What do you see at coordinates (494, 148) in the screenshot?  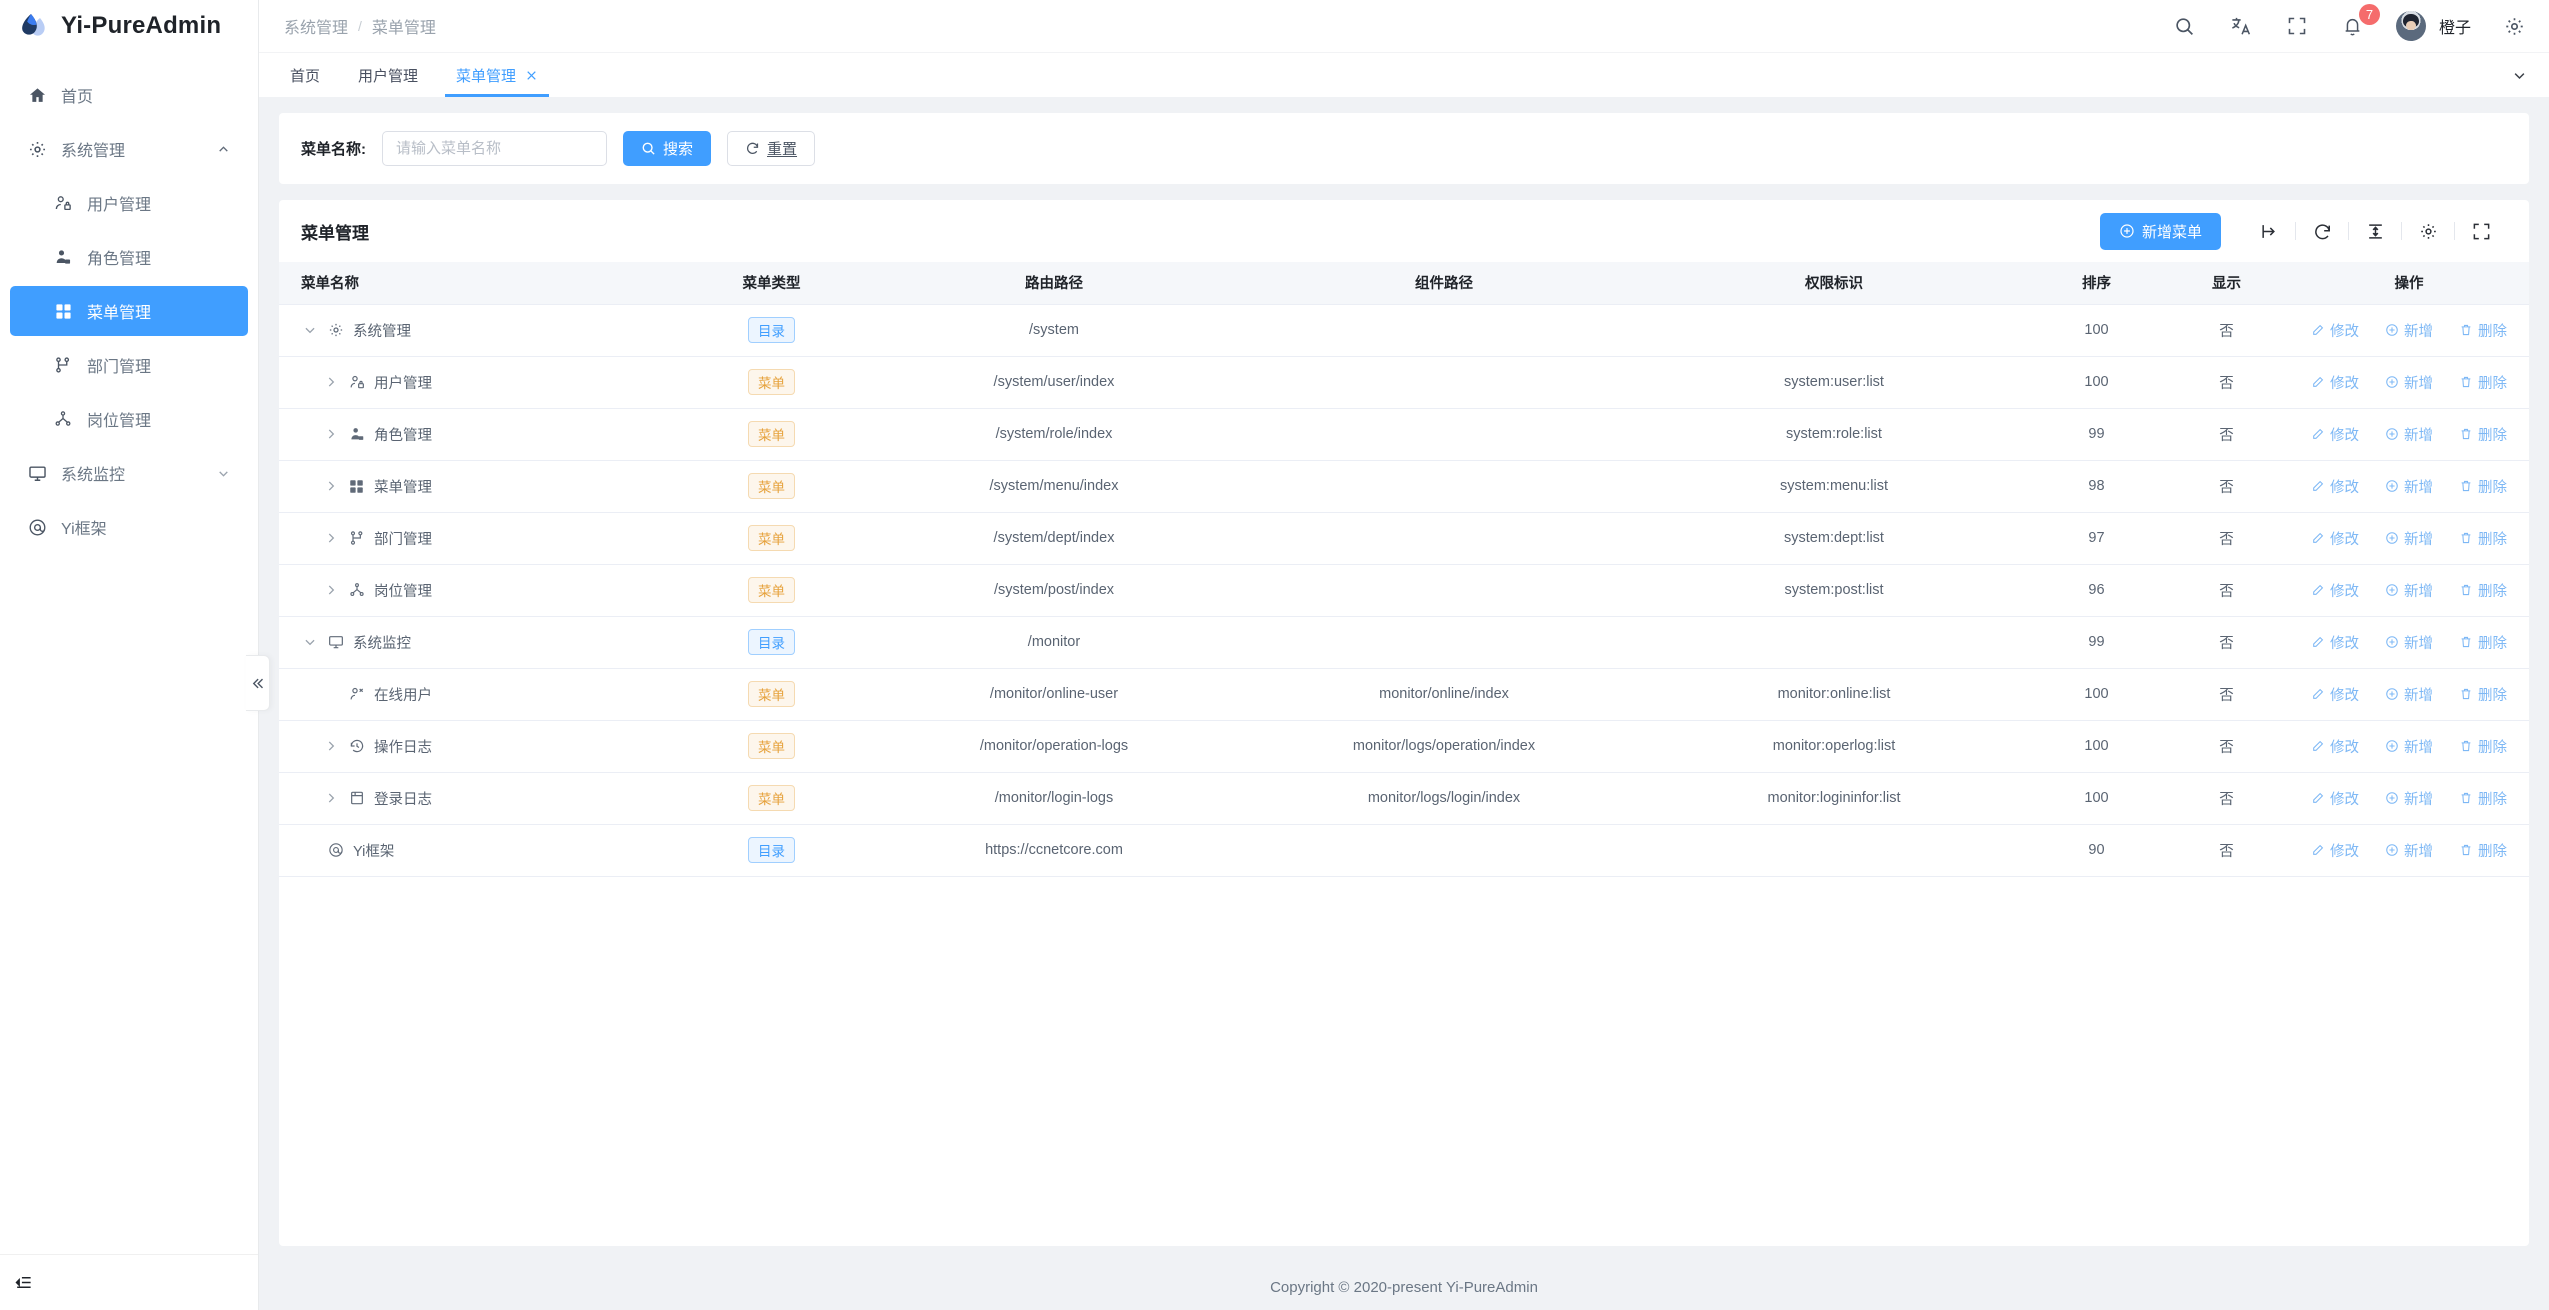 I see `search-input` at bounding box center [494, 148].